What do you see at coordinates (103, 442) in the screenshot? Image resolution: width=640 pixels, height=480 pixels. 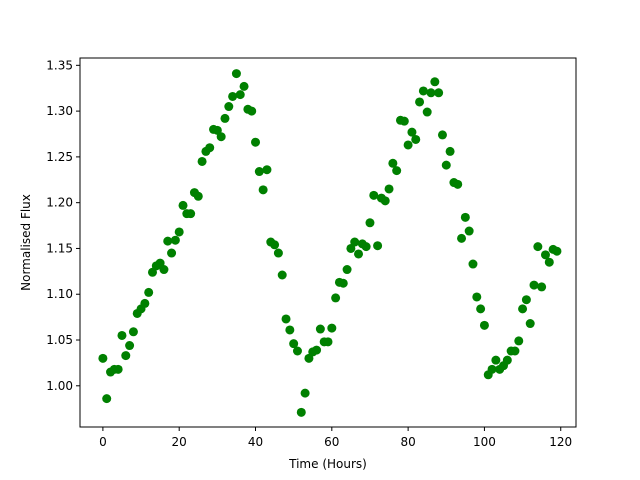 I see `x-tick-label: 0` at bounding box center [103, 442].